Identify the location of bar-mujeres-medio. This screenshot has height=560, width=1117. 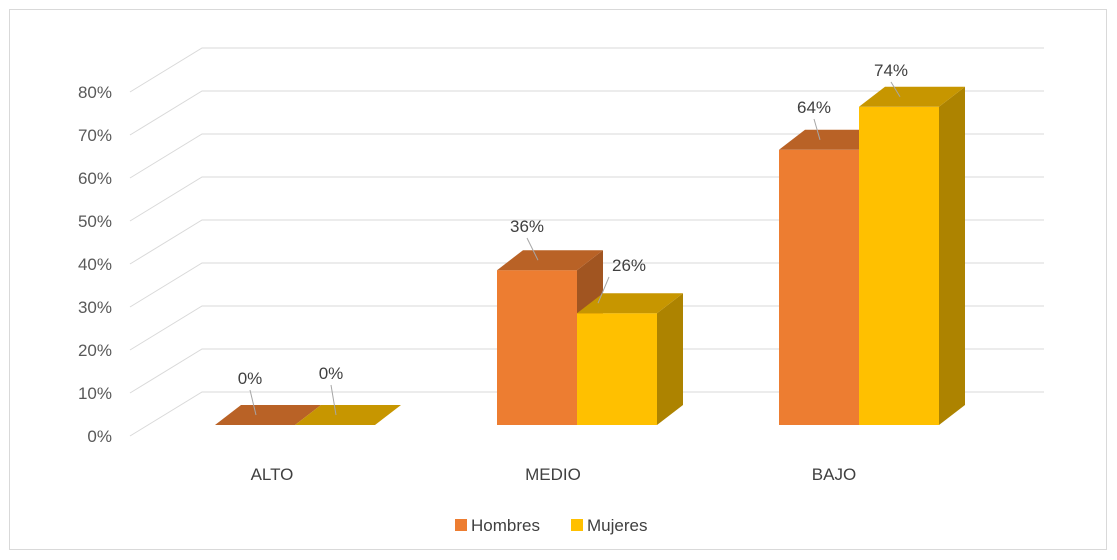
(630, 359).